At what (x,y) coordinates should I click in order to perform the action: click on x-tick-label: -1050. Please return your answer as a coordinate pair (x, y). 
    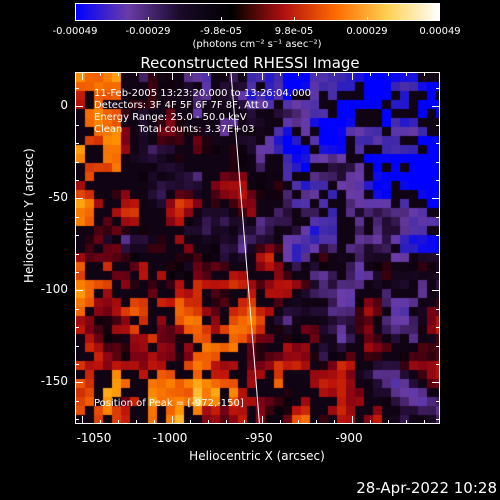
    Looking at the image, I should click on (94, 438).